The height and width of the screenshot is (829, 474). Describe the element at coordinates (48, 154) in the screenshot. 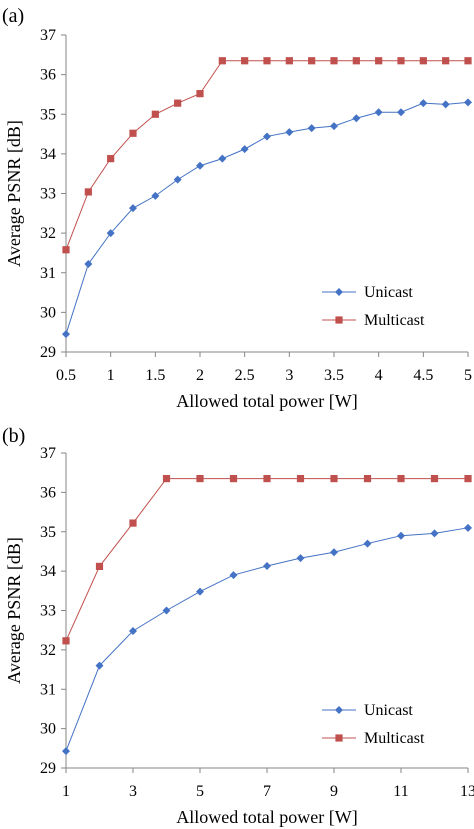

I see `y-tick-label-a: 34` at that location.